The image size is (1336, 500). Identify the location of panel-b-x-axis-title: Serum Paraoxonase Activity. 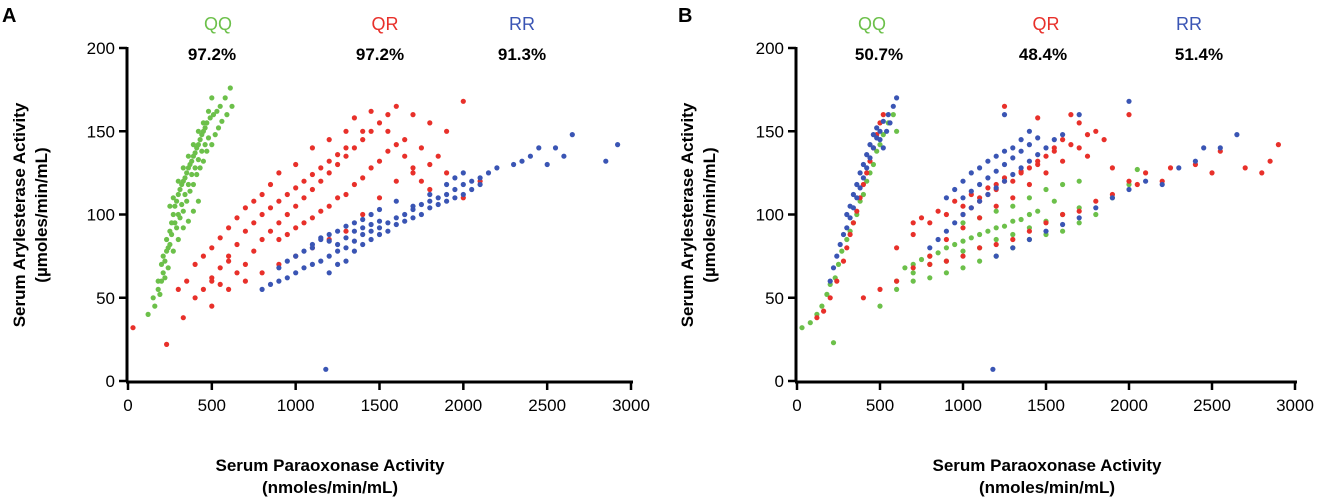
(1048, 465).